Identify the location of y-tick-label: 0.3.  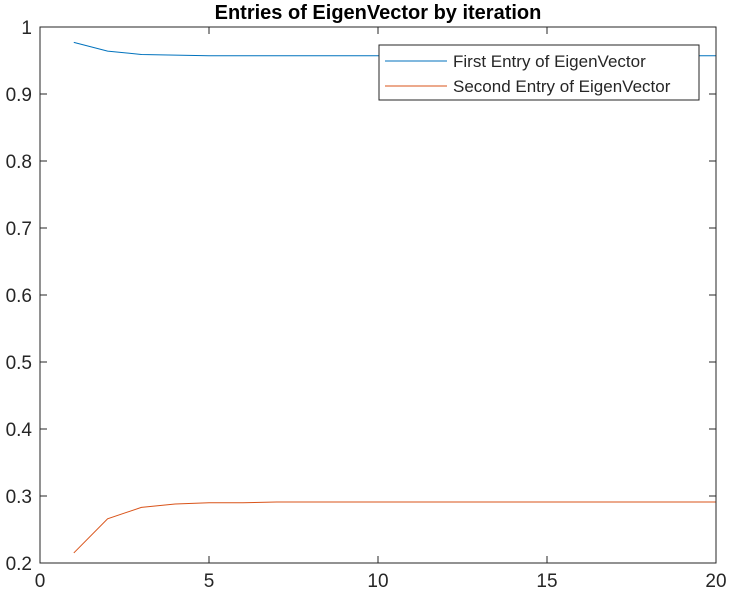
(19, 497).